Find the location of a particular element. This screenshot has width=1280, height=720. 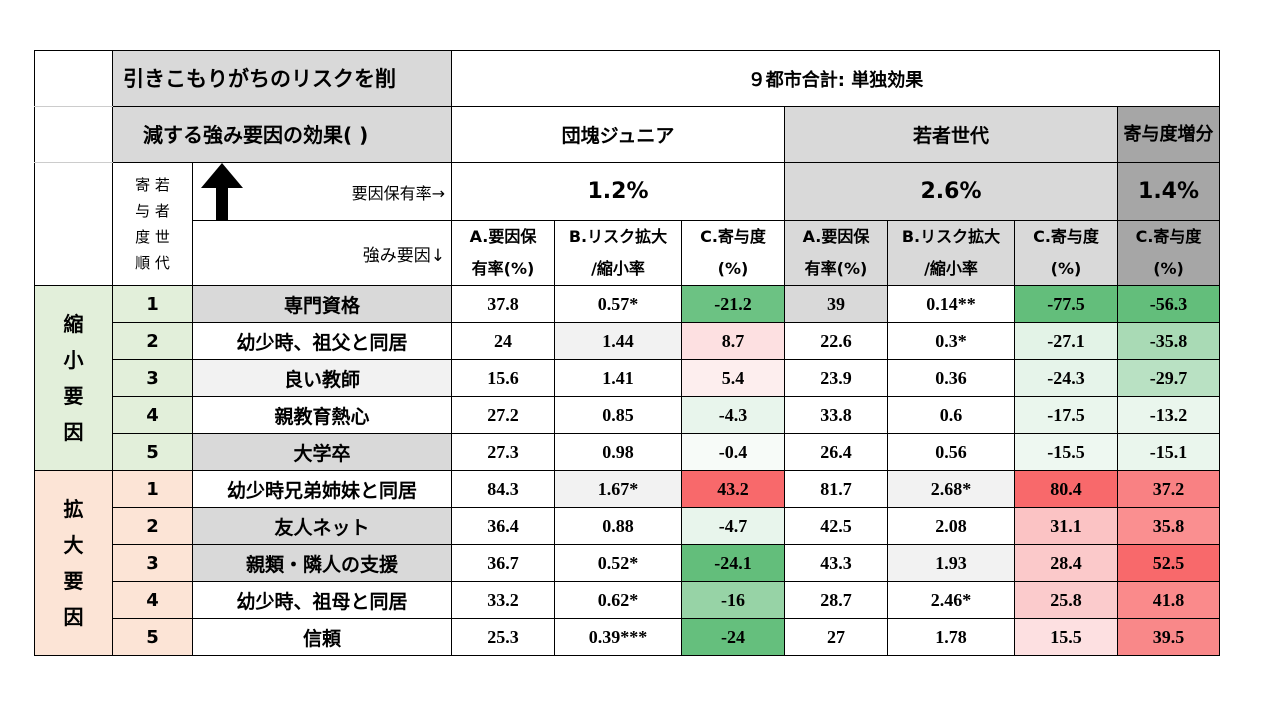

d-cell: 41.8 is located at coordinates (1168, 600).